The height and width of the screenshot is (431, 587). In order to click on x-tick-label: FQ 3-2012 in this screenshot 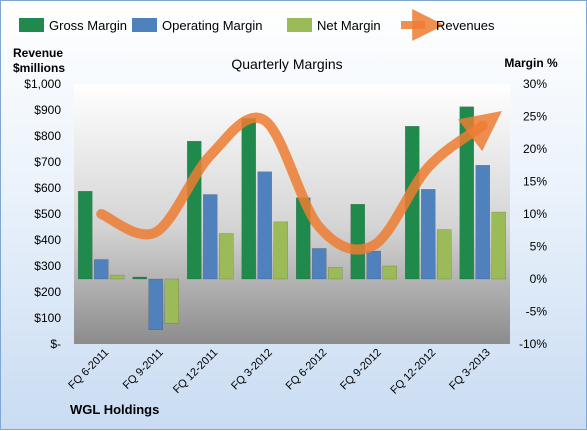, I will do `click(252, 370)`.